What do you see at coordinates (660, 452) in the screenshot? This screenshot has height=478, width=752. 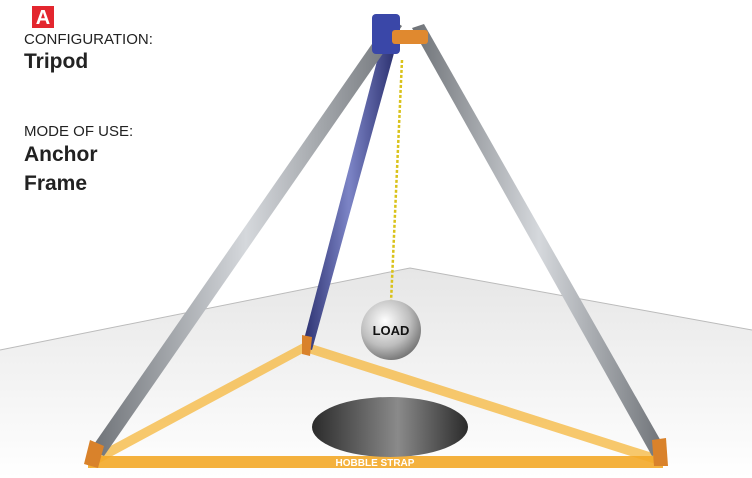 I see `right-foot` at bounding box center [660, 452].